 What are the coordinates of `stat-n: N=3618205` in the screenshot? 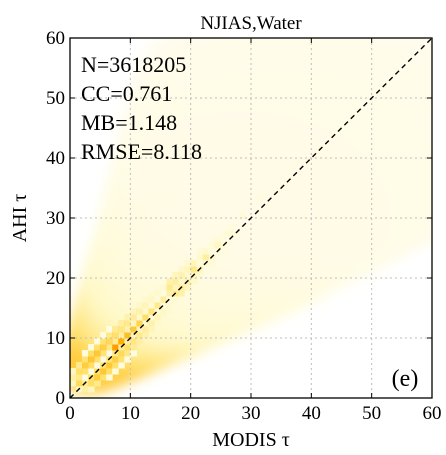 It's located at (133, 64).